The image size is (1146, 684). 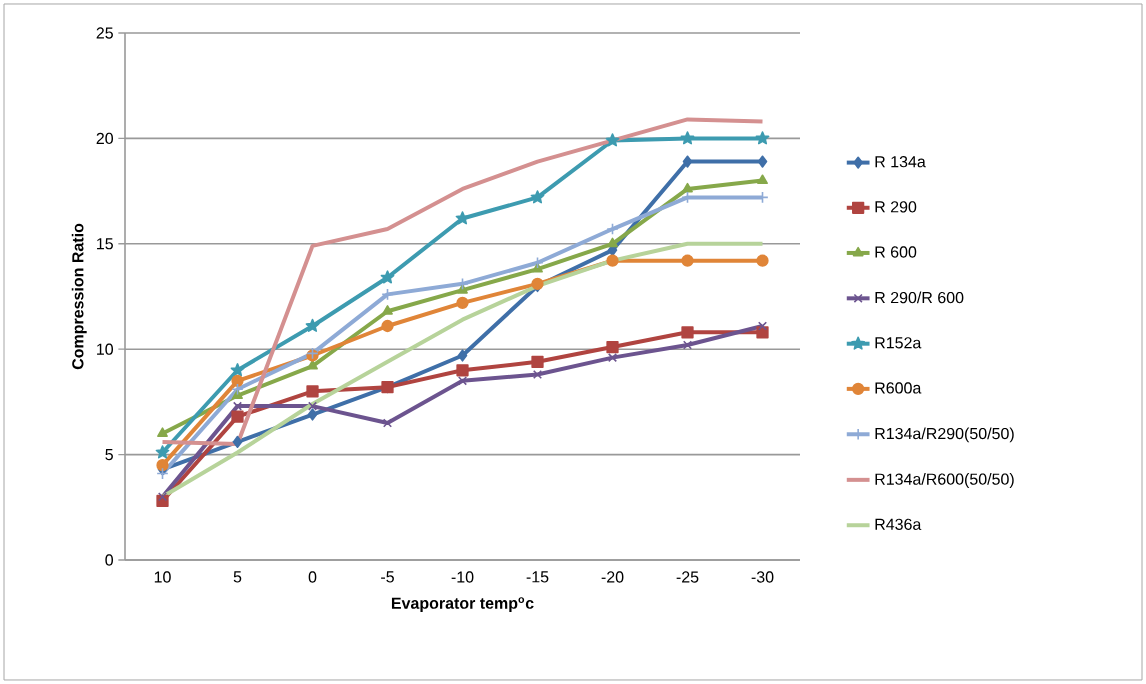 What do you see at coordinates (109, 455) in the screenshot?
I see `y-tick-label: 5` at bounding box center [109, 455].